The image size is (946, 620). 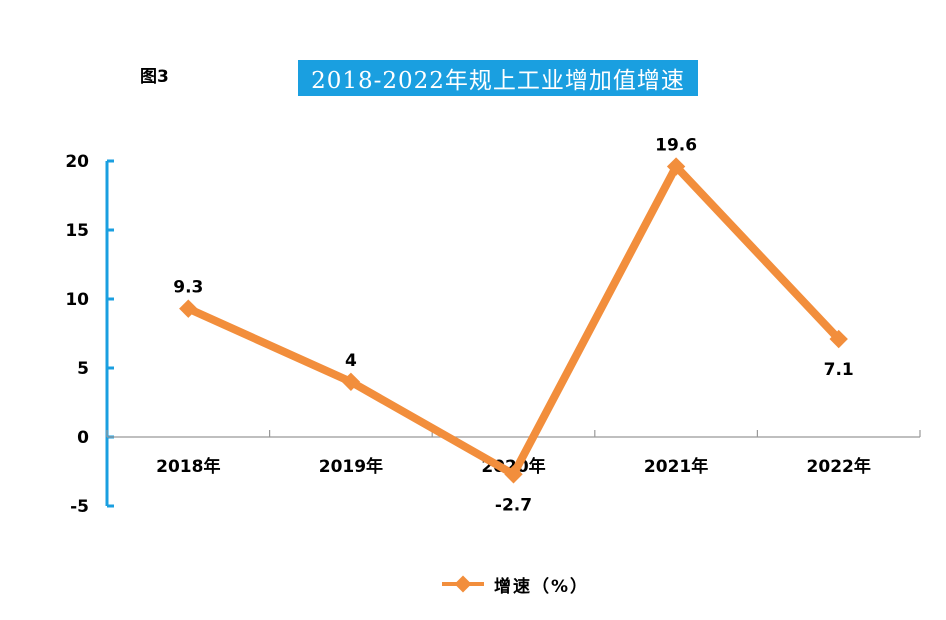 What do you see at coordinates (351, 361) in the screenshot?
I see `data-label: 4` at bounding box center [351, 361].